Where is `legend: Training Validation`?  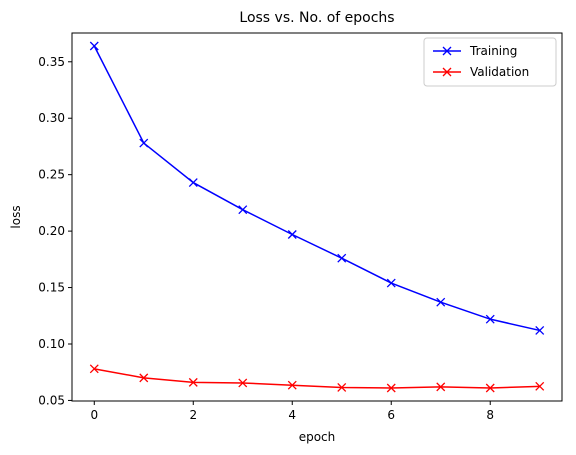
legend: Training Validation is located at coordinates (490, 62).